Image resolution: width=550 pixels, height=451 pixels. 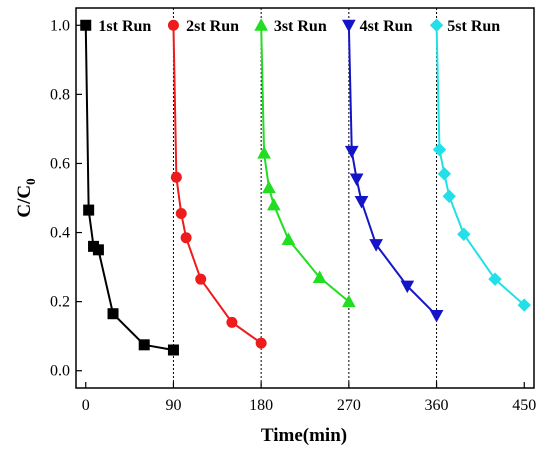 What do you see at coordinates (60, 25) in the screenshot?
I see `y-tick-label: 1.0` at bounding box center [60, 25].